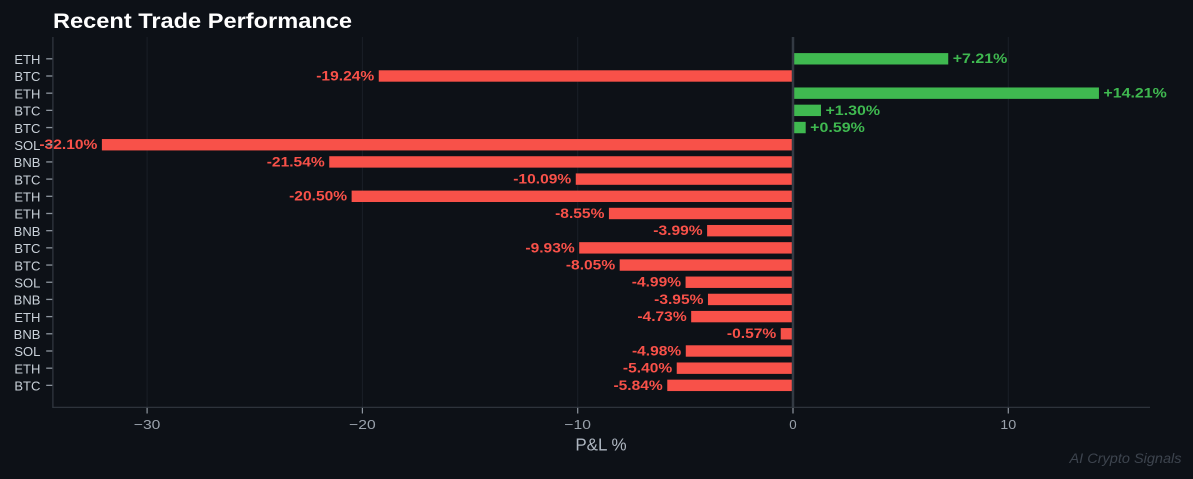  What do you see at coordinates (202, 21) in the screenshot?
I see `svg-text: Recent Trade Performance` at bounding box center [202, 21].